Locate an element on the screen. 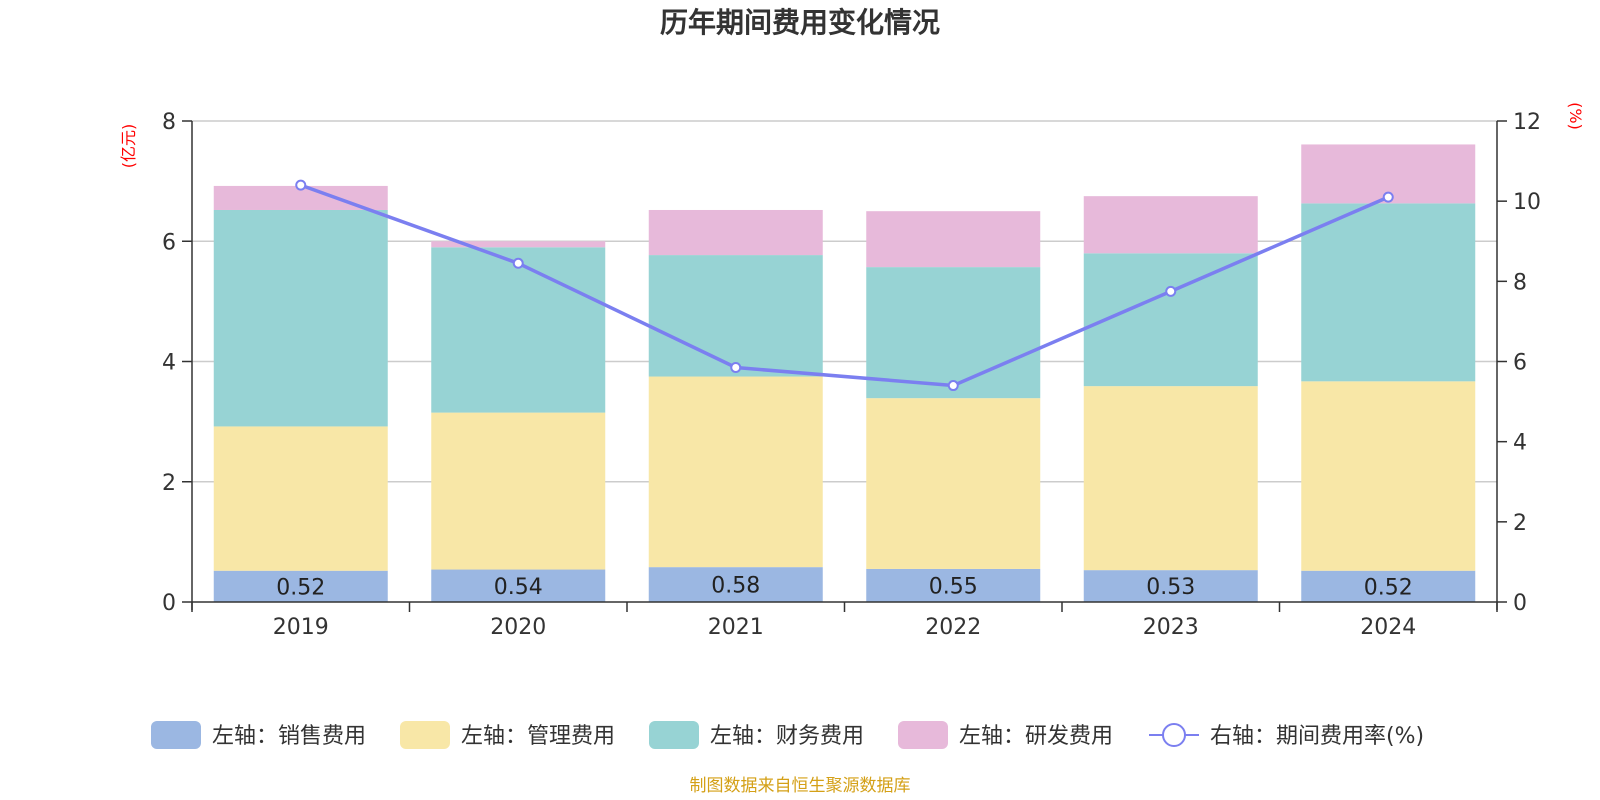  right-tick-label: 4 is located at coordinates (1520, 443).